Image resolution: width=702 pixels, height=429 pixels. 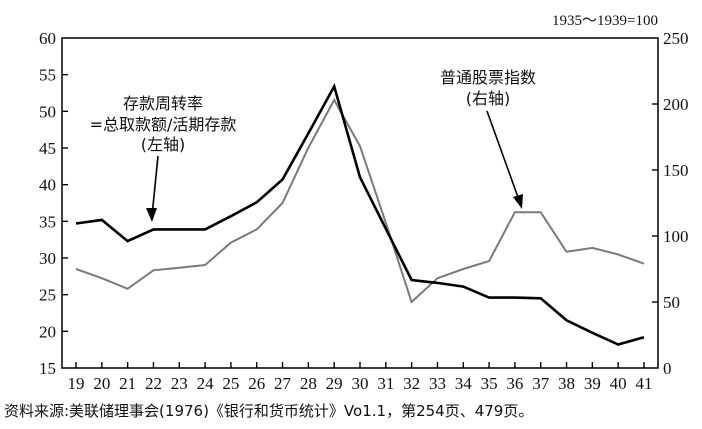 I want to click on right-axis-note: 1935～1939=100, so click(x=605, y=21).